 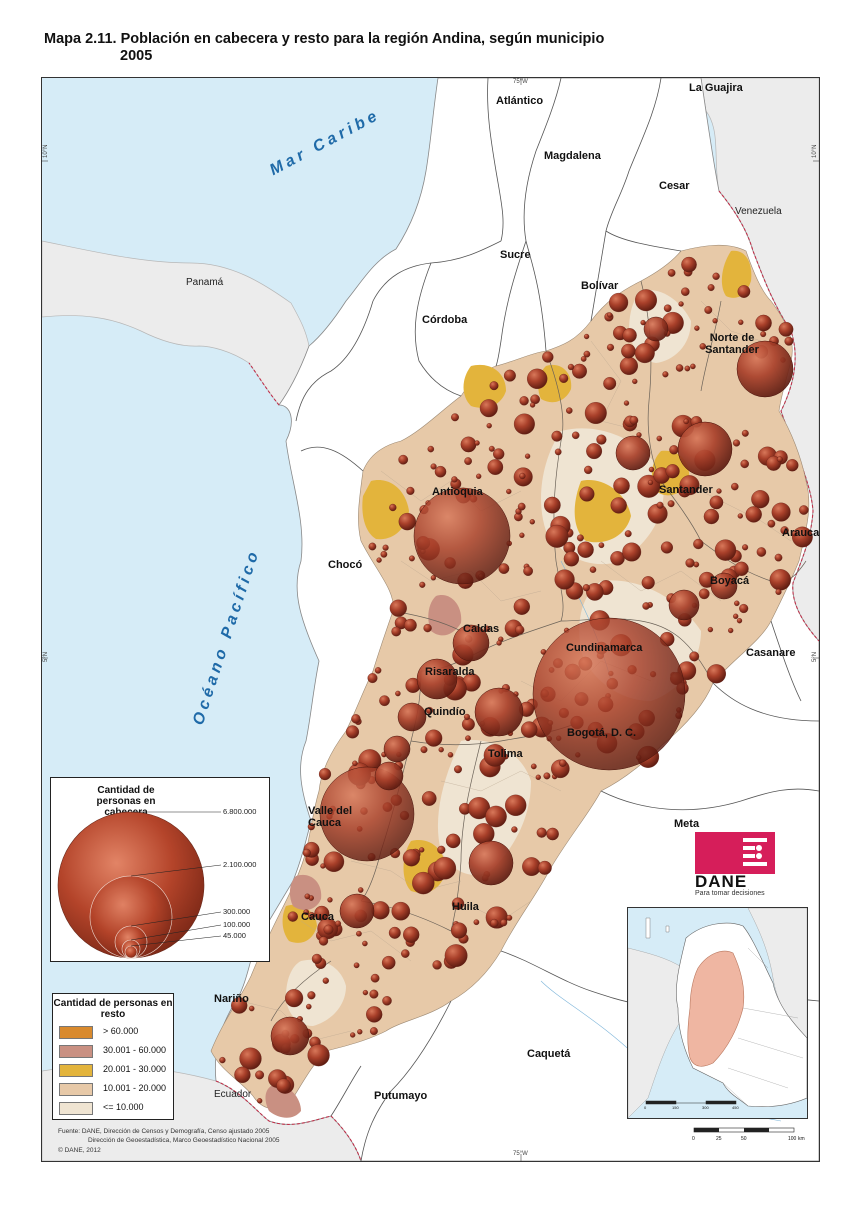 What do you see at coordinates (705, 1107) in the screenshot?
I see `inset-scale-t2: 300` at bounding box center [705, 1107].